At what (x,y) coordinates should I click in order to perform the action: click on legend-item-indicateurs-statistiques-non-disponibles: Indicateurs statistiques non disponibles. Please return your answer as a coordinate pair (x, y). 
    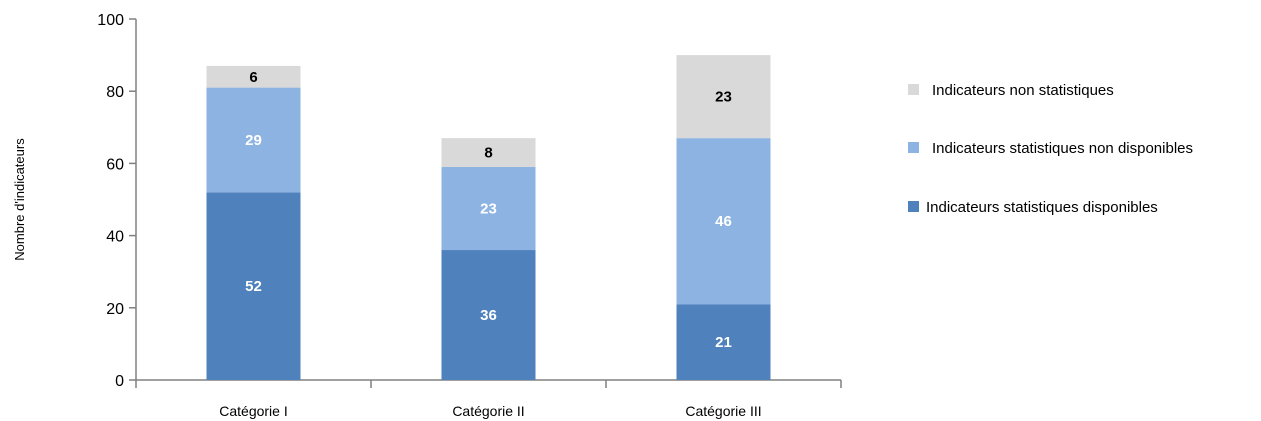
    Looking at the image, I should click on (1050, 148).